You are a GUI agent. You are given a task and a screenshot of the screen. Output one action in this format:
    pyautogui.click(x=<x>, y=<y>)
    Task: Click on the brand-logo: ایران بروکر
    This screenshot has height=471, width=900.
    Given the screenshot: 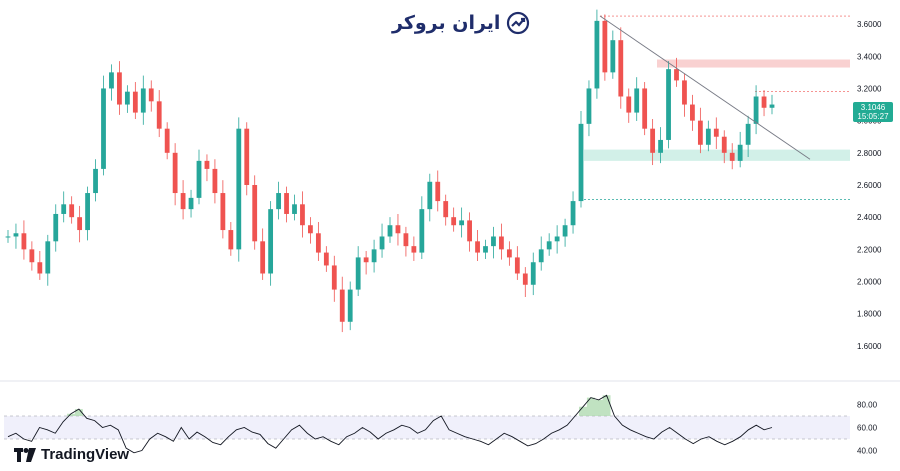 What is the action you would take?
    pyautogui.click(x=461, y=23)
    